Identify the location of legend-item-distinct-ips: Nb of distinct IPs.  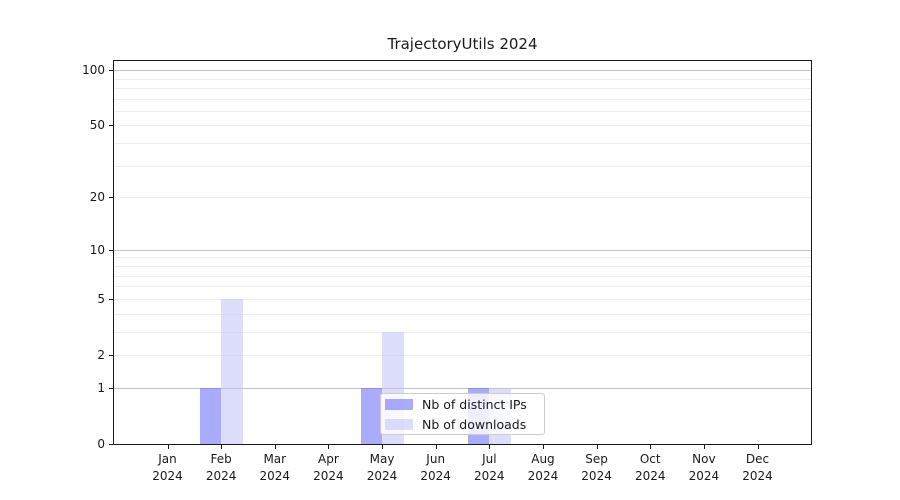
(461, 404).